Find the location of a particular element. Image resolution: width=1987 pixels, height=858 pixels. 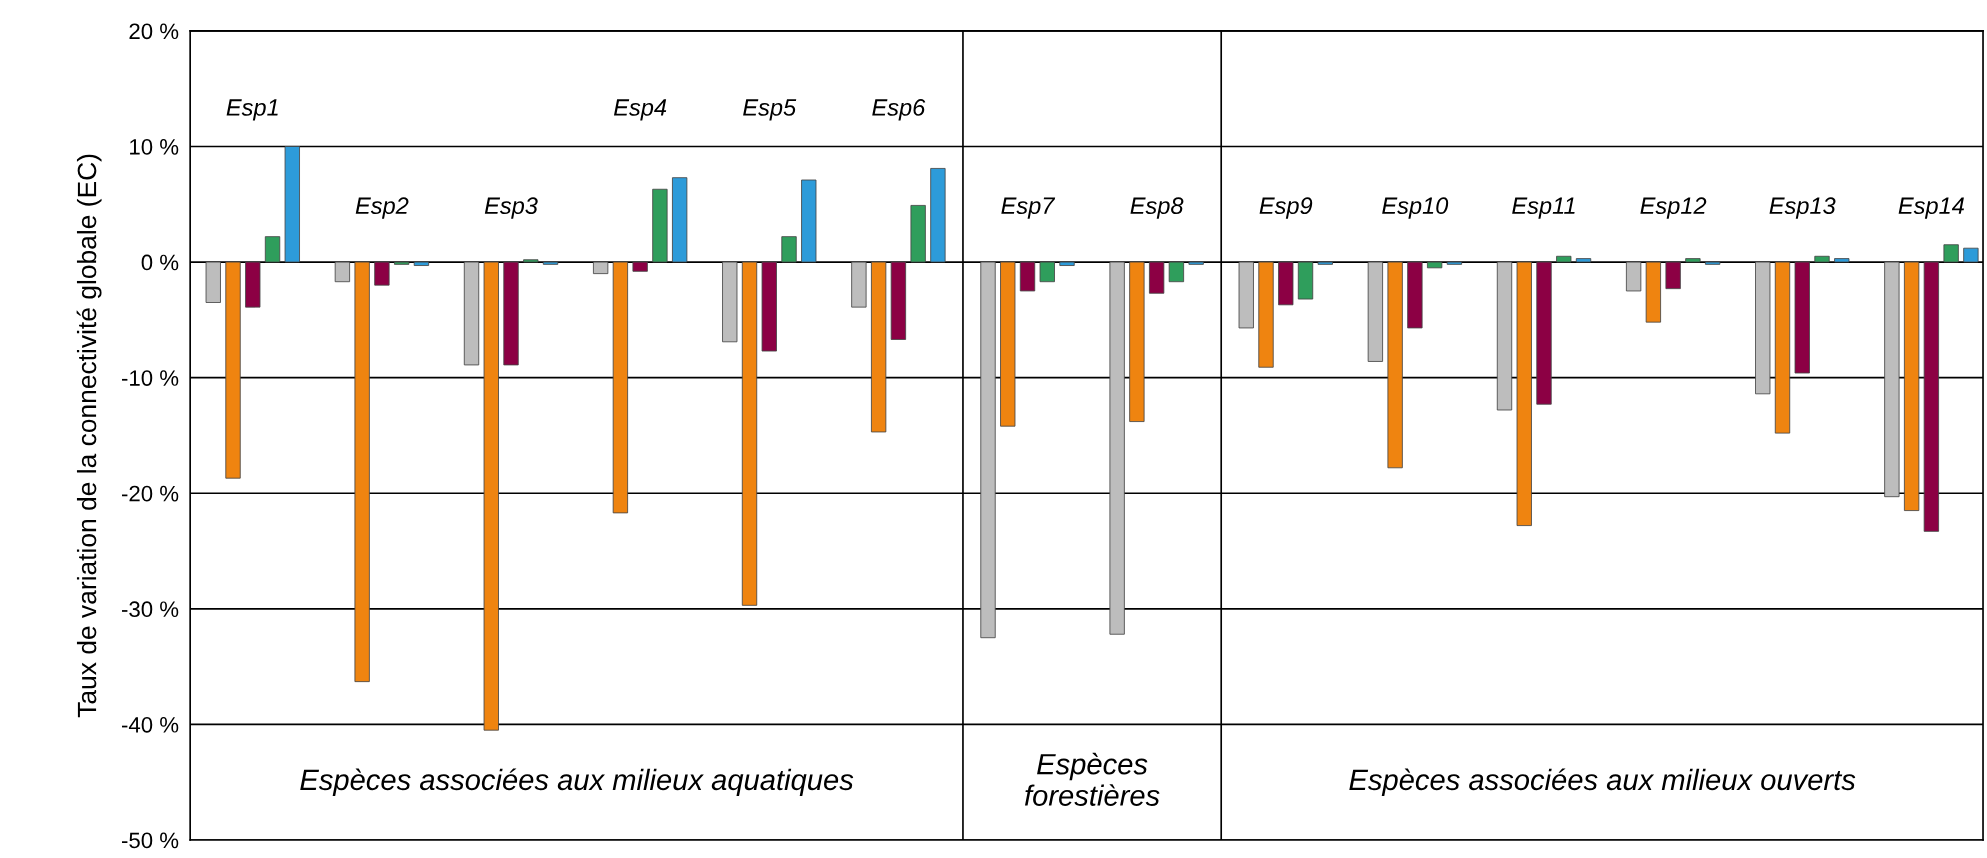

x-tick-label: Esp7 is located at coordinates (1028, 208).